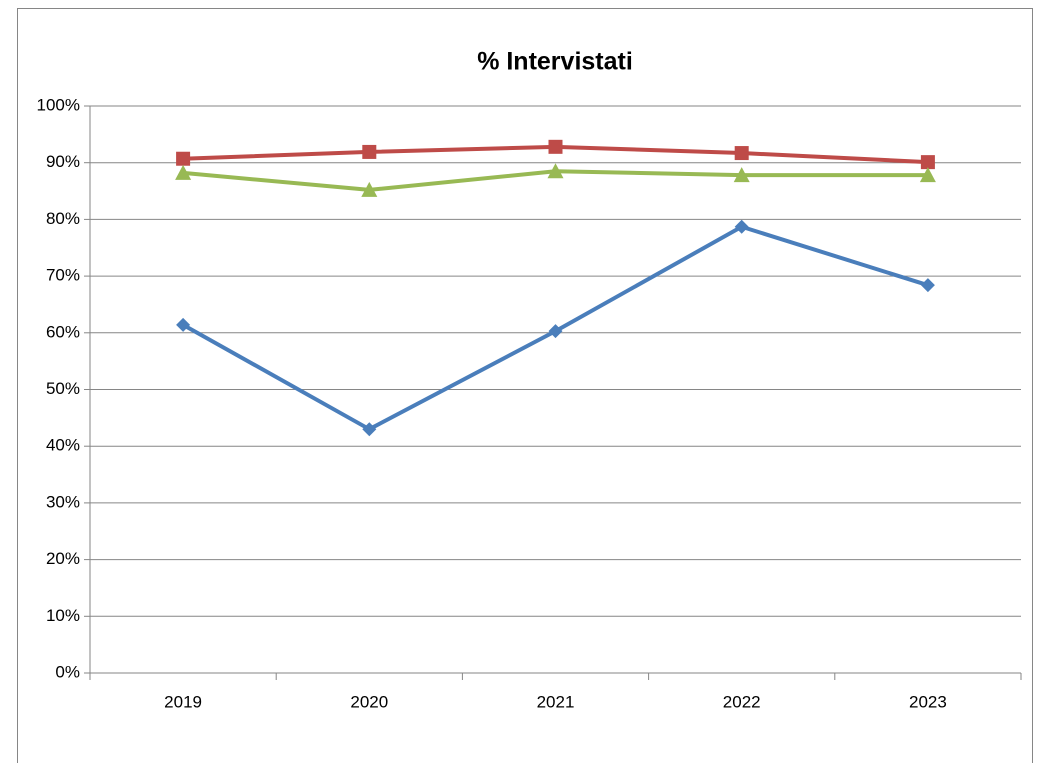  I want to click on chart-title: % Intervistati, so click(555, 62).